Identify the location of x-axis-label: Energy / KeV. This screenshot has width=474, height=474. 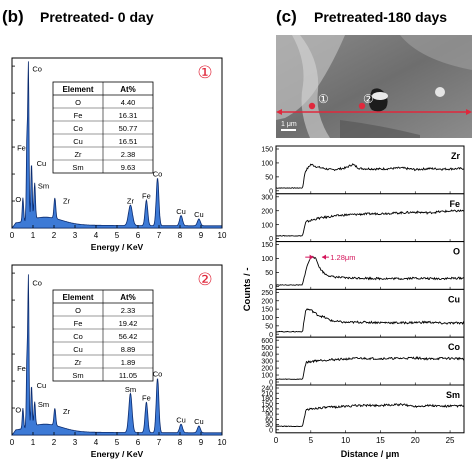
(117, 247).